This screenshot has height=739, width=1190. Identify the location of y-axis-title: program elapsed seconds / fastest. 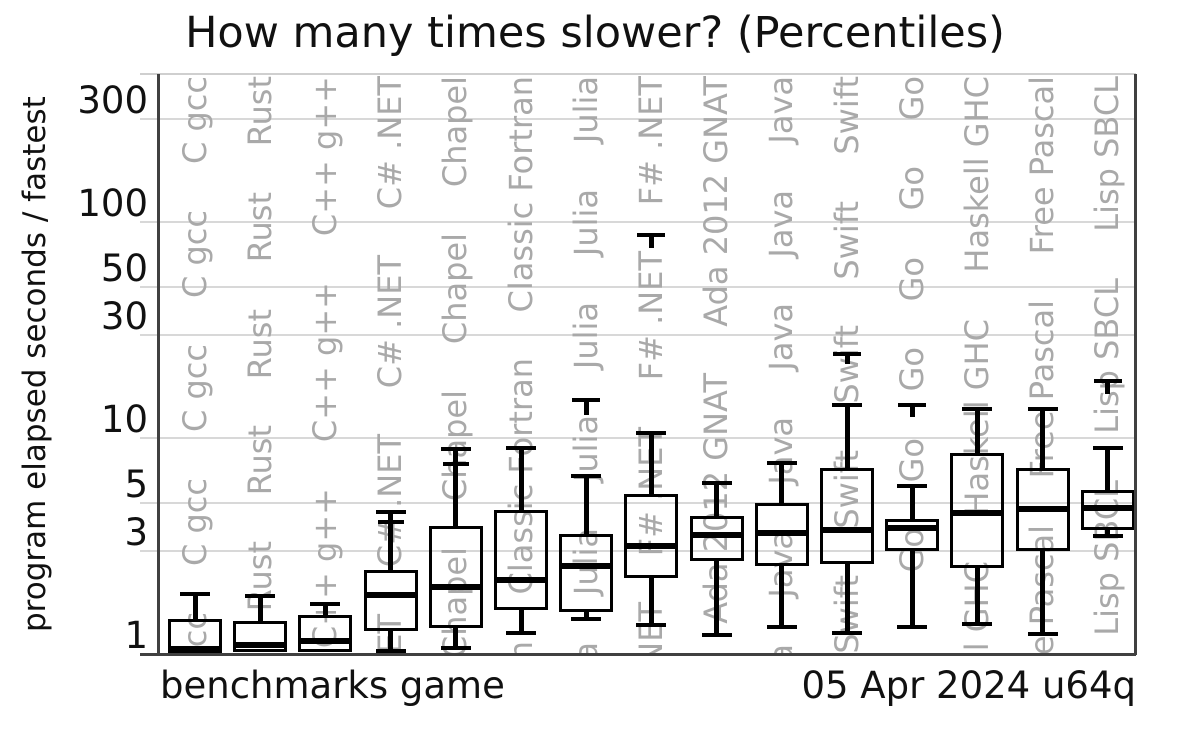
(35, 364).